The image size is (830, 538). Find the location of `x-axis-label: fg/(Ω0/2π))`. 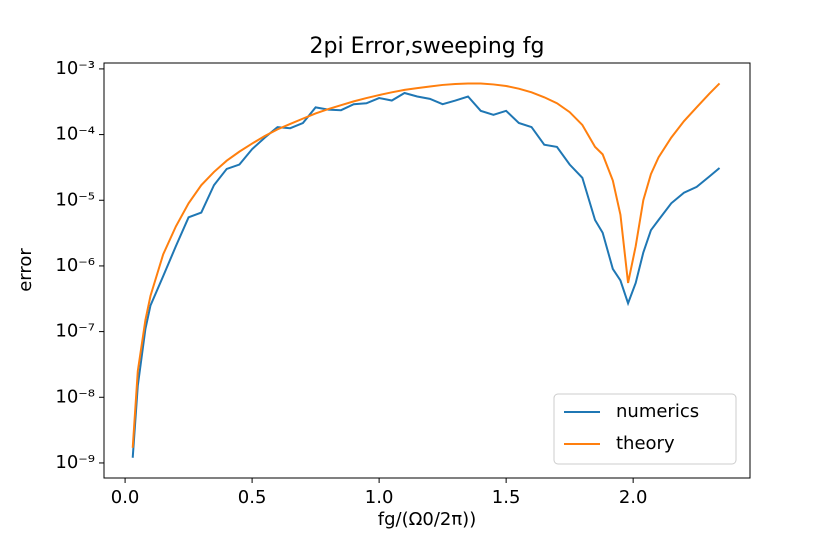

x-axis-label: fg/(Ω0/2π)) is located at coordinates (427, 519).